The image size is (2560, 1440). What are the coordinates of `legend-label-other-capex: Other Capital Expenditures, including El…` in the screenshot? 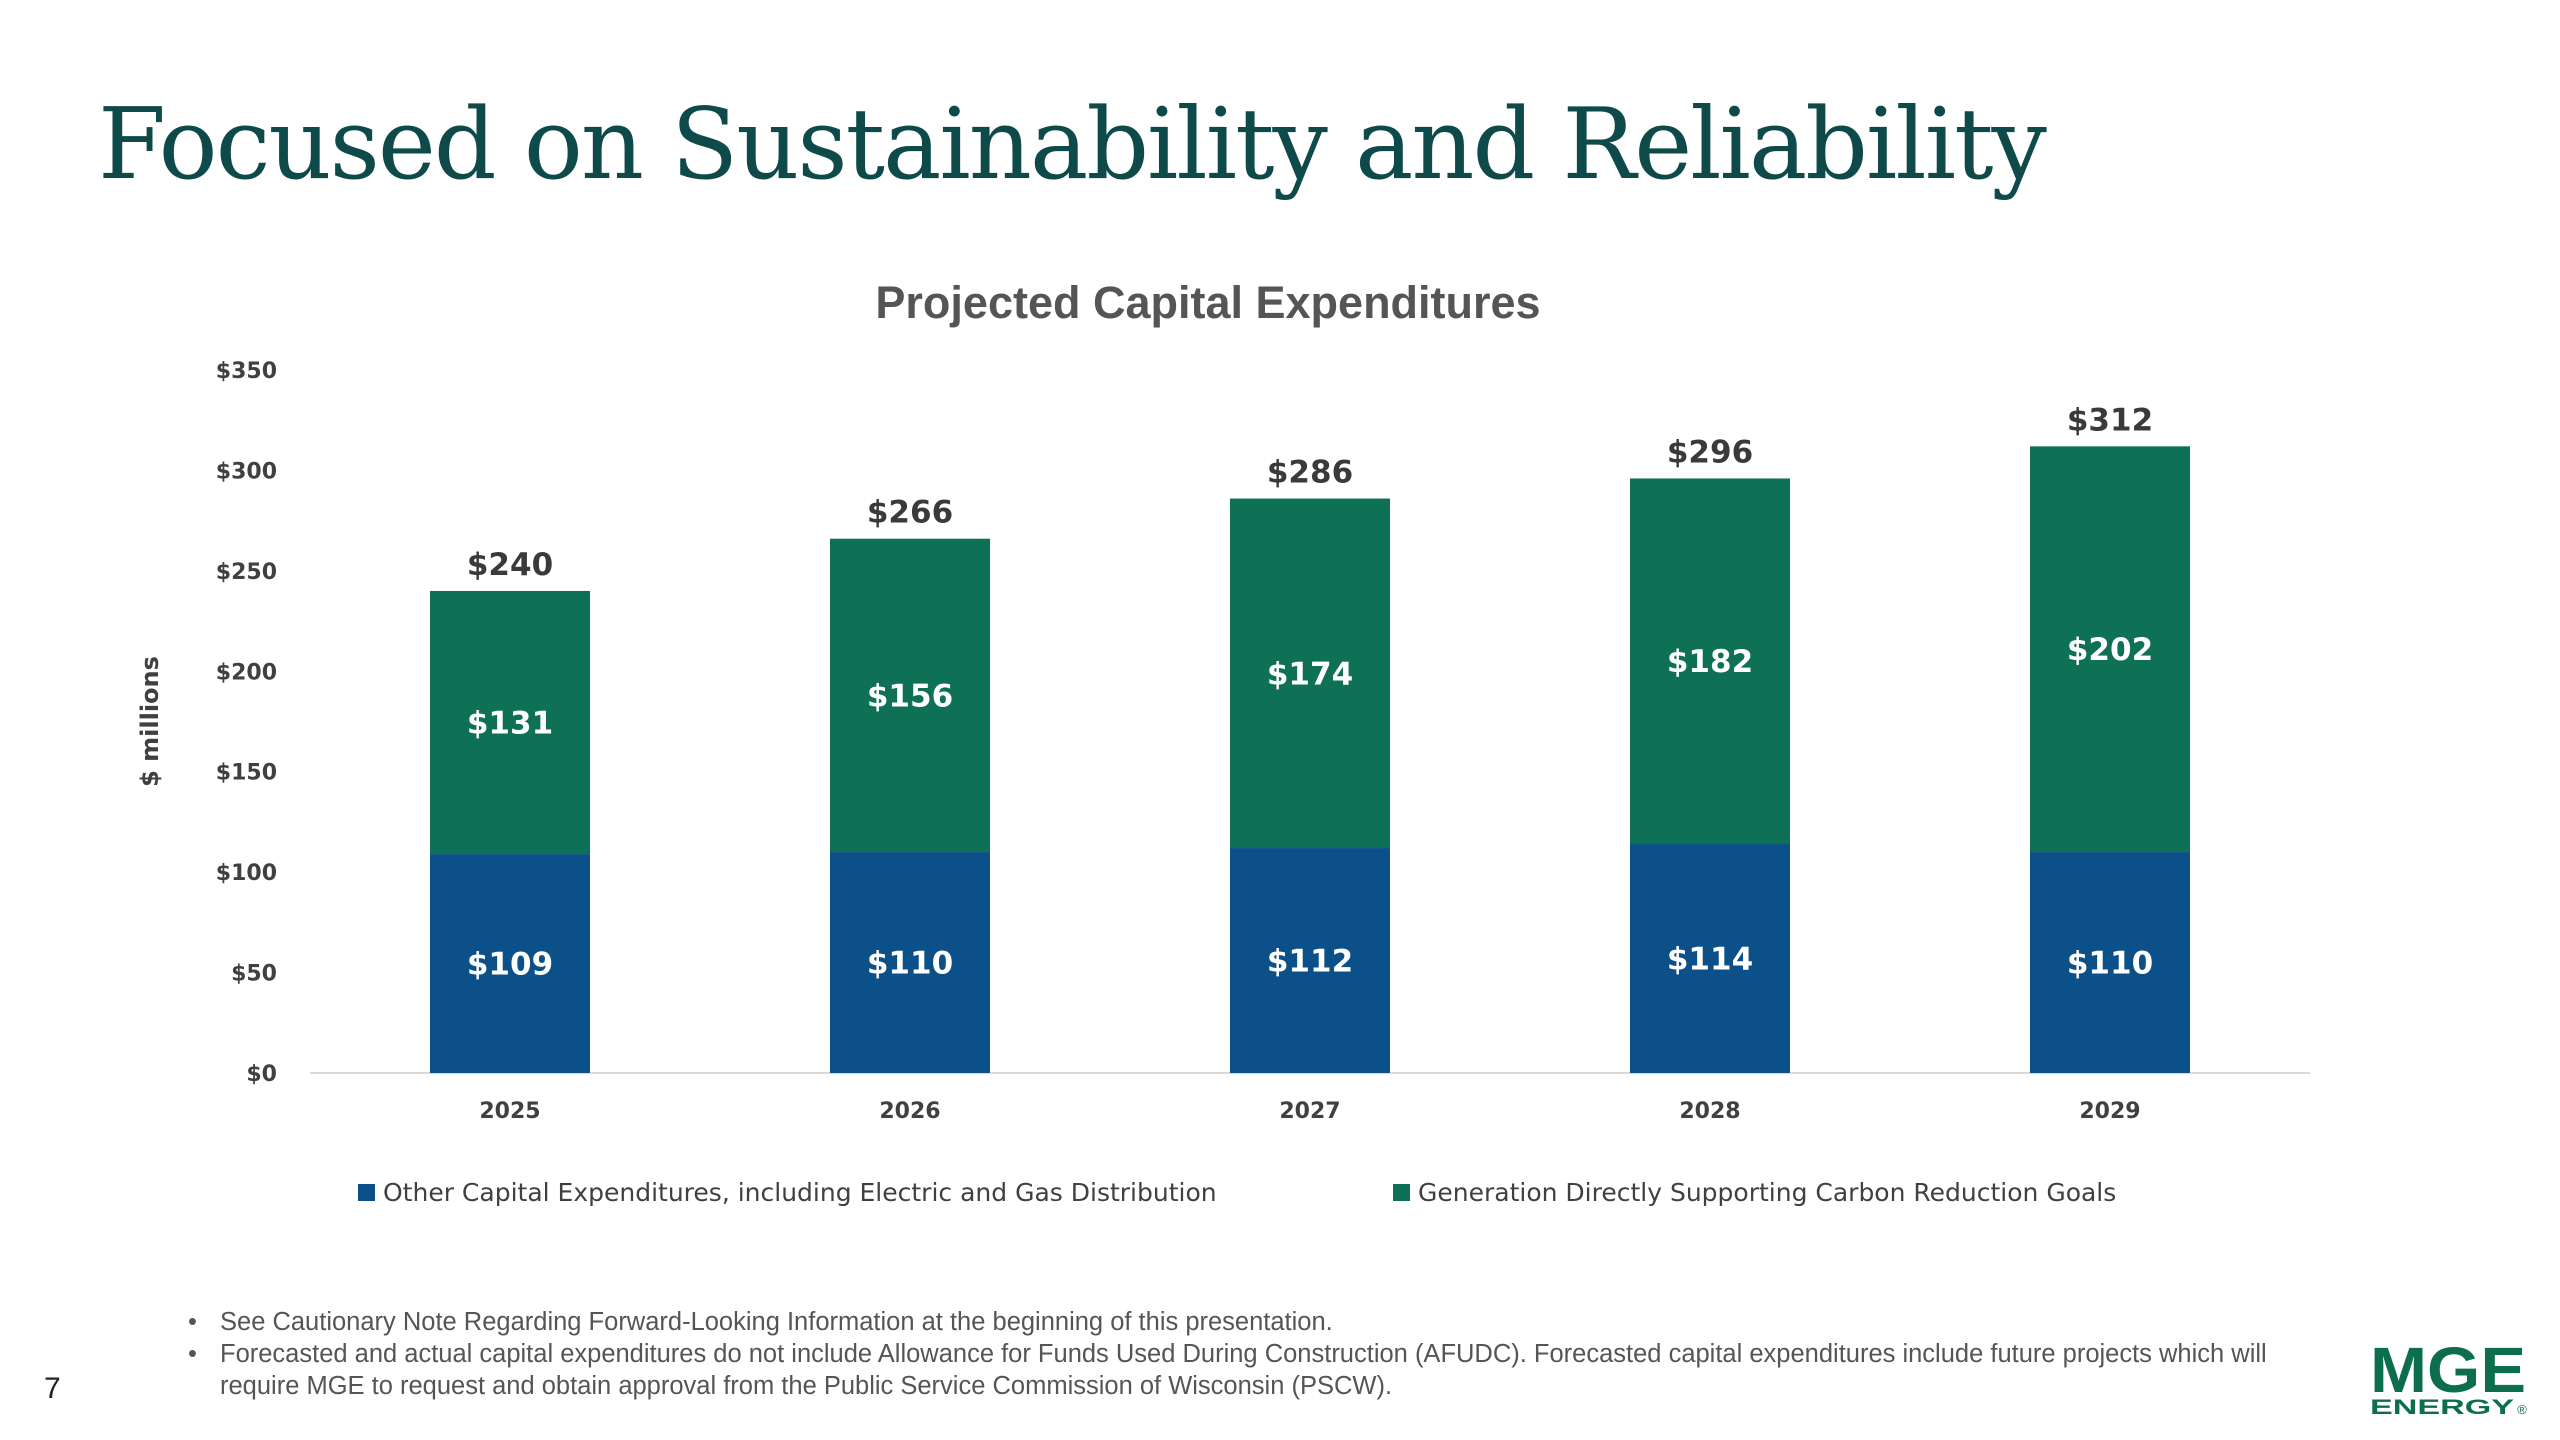 It's located at (800, 1192).